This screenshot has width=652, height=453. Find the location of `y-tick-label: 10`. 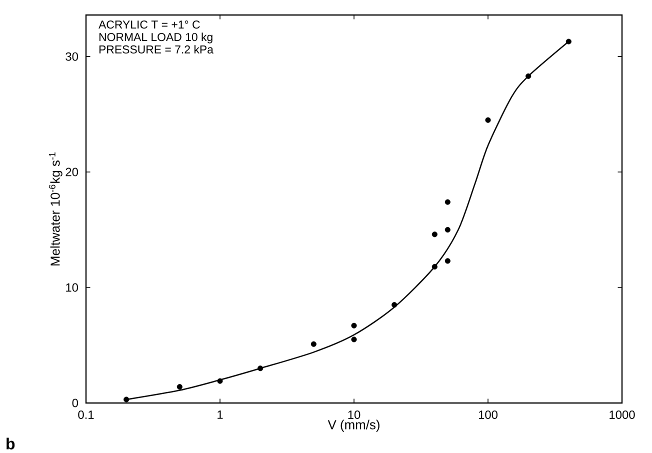

y-tick-label: 10 is located at coordinates (72, 287).